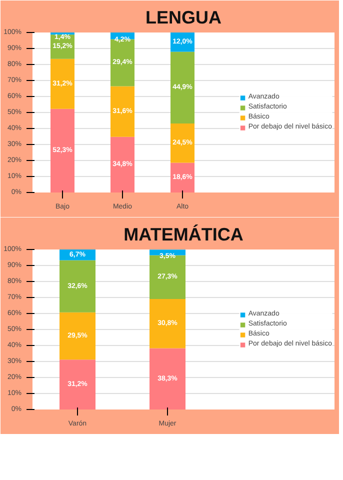  I want to click on chart-title: MATEMÁTICA, so click(184, 234).